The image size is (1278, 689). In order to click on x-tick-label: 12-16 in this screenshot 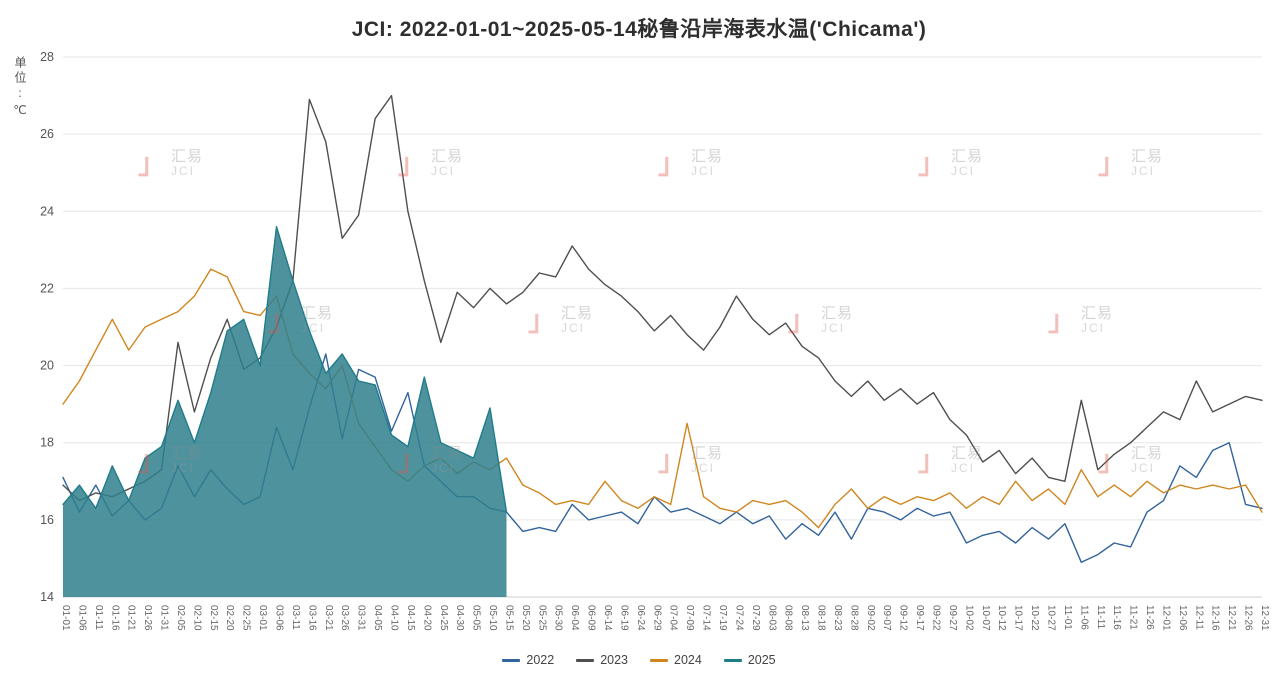, I will do `click(1215, 618)`.